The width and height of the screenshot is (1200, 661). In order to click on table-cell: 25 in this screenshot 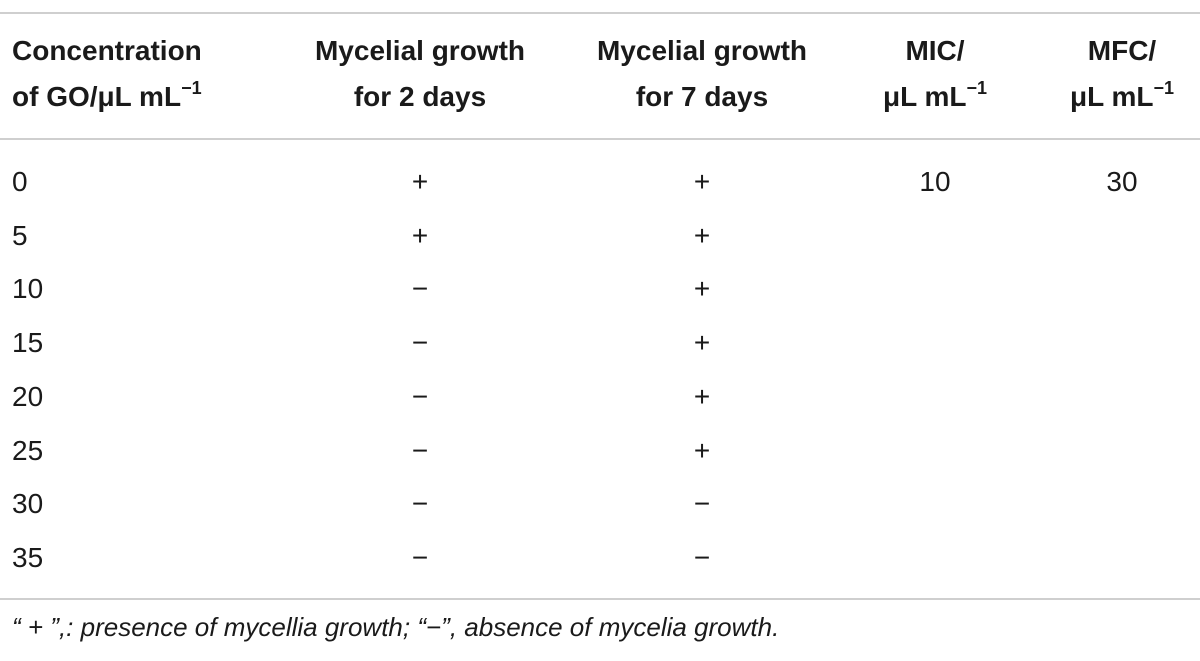, I will do `click(28, 450)`.